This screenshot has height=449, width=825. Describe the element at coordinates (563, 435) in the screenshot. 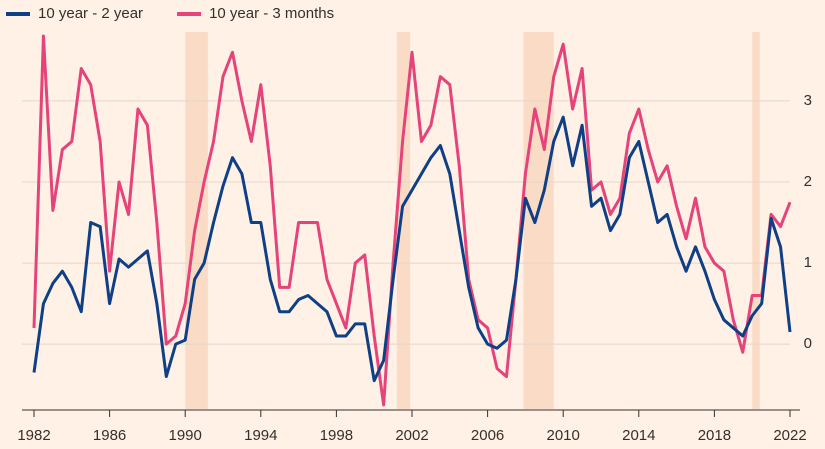

I see `x-tick-label: 2010` at that location.